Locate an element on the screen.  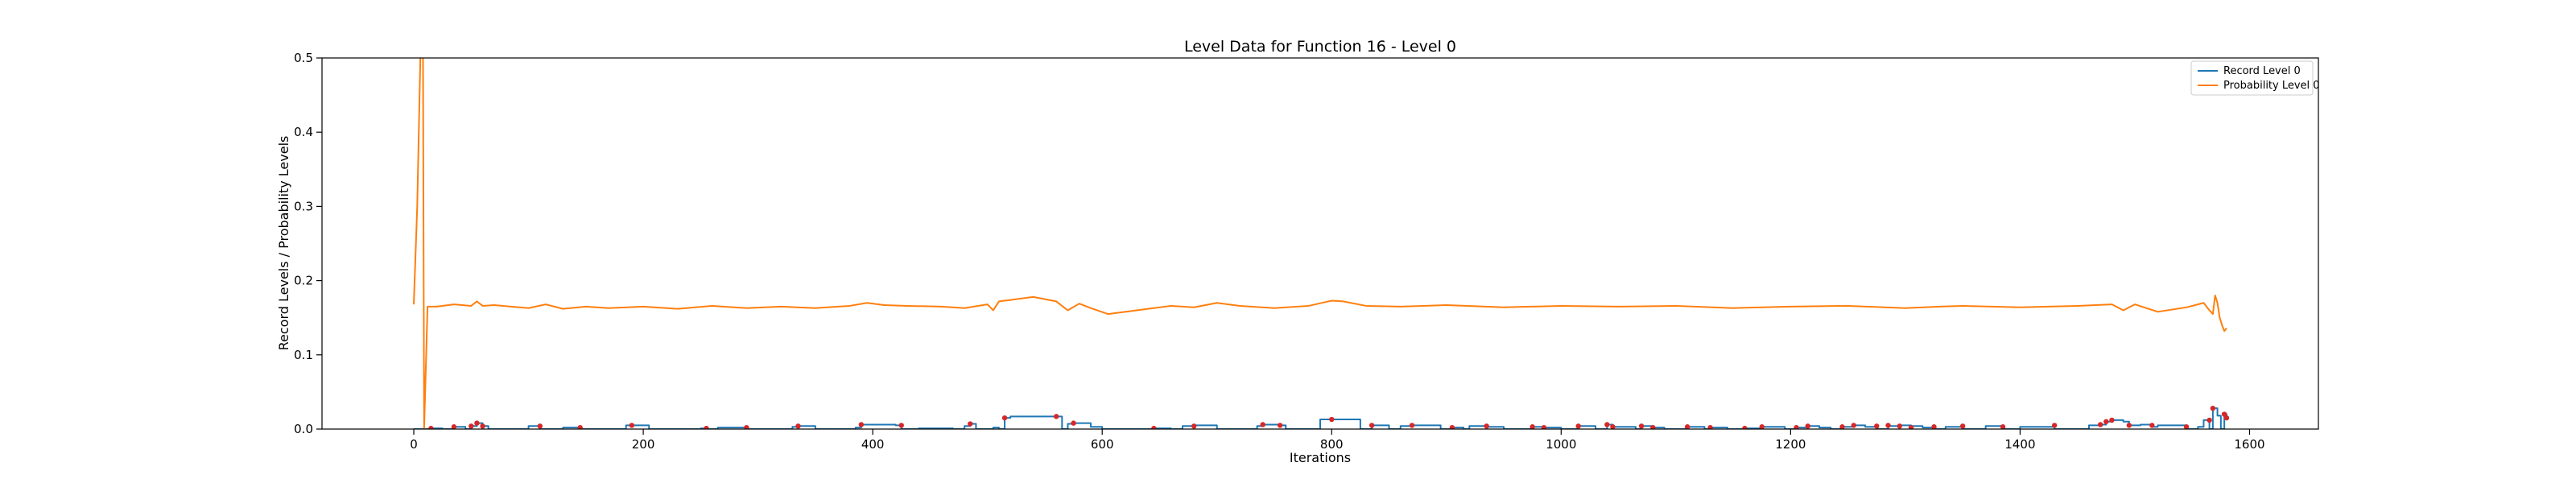
legend: Record Level 0 Probability Level 0 is located at coordinates (2255, 78).